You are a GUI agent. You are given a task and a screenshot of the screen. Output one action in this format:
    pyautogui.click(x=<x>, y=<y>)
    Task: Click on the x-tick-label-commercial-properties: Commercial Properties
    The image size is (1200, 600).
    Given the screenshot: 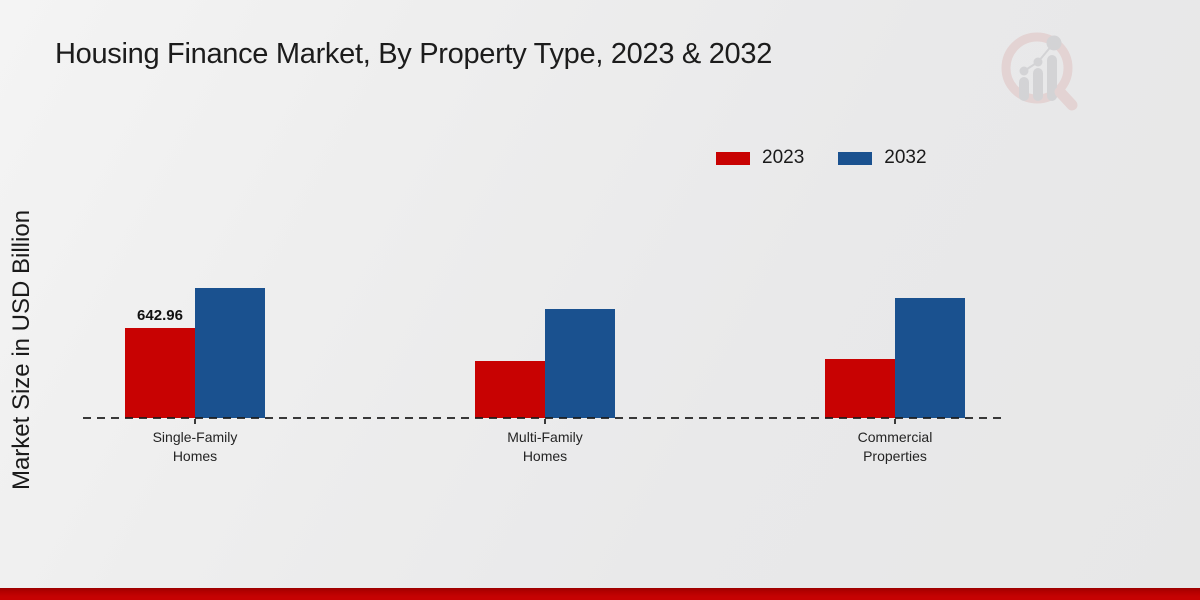 What is the action you would take?
    pyautogui.click(x=895, y=446)
    